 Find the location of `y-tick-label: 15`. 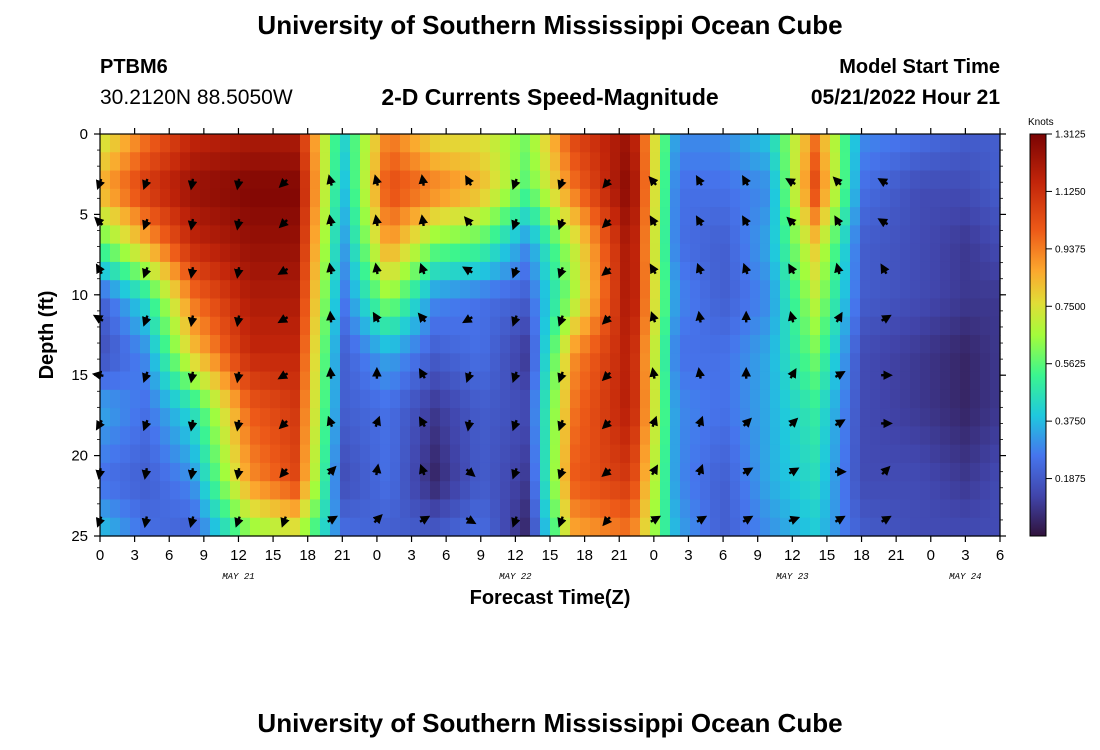

y-tick-label: 15 is located at coordinates (79, 375).